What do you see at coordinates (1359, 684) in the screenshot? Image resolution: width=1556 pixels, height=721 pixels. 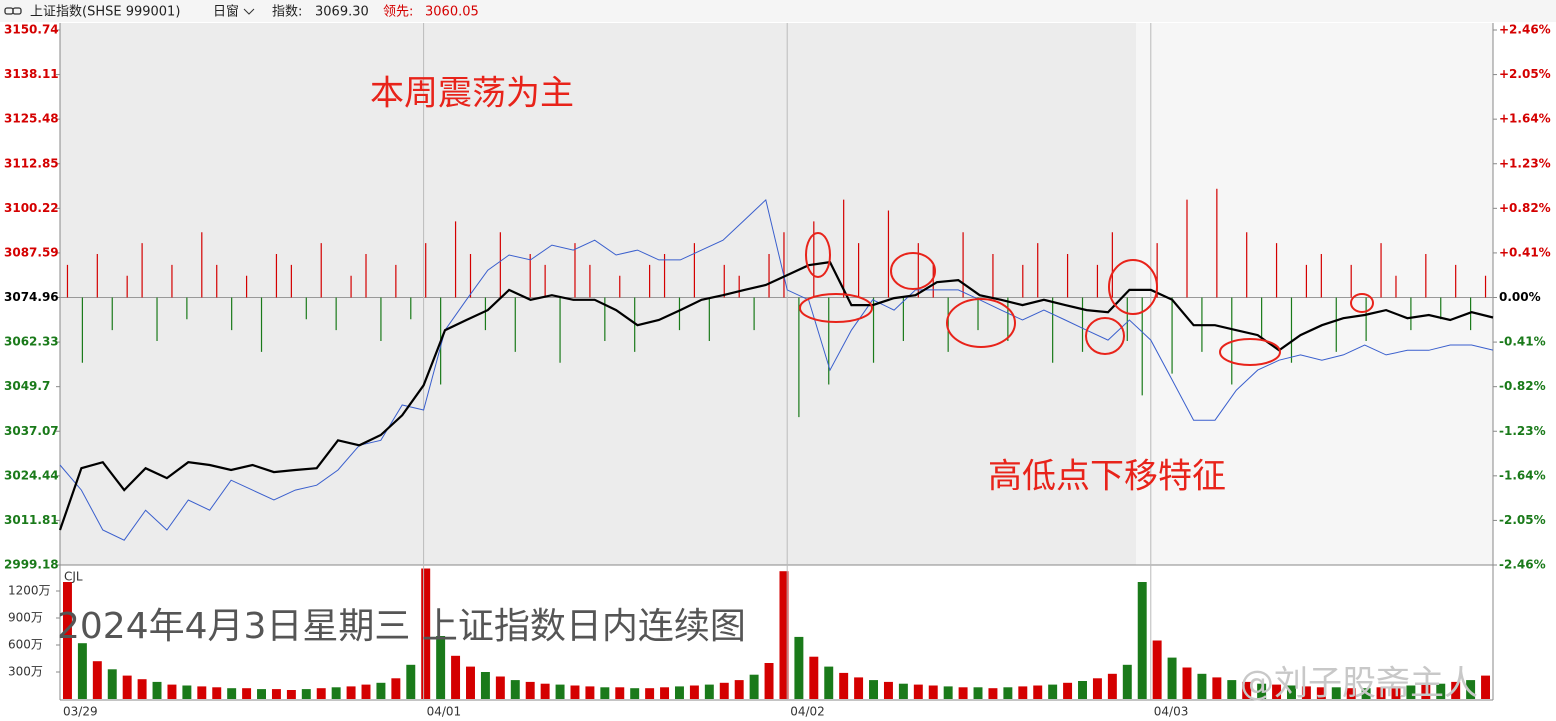 I see `watermark: @刘子股斋主人` at bounding box center [1359, 684].